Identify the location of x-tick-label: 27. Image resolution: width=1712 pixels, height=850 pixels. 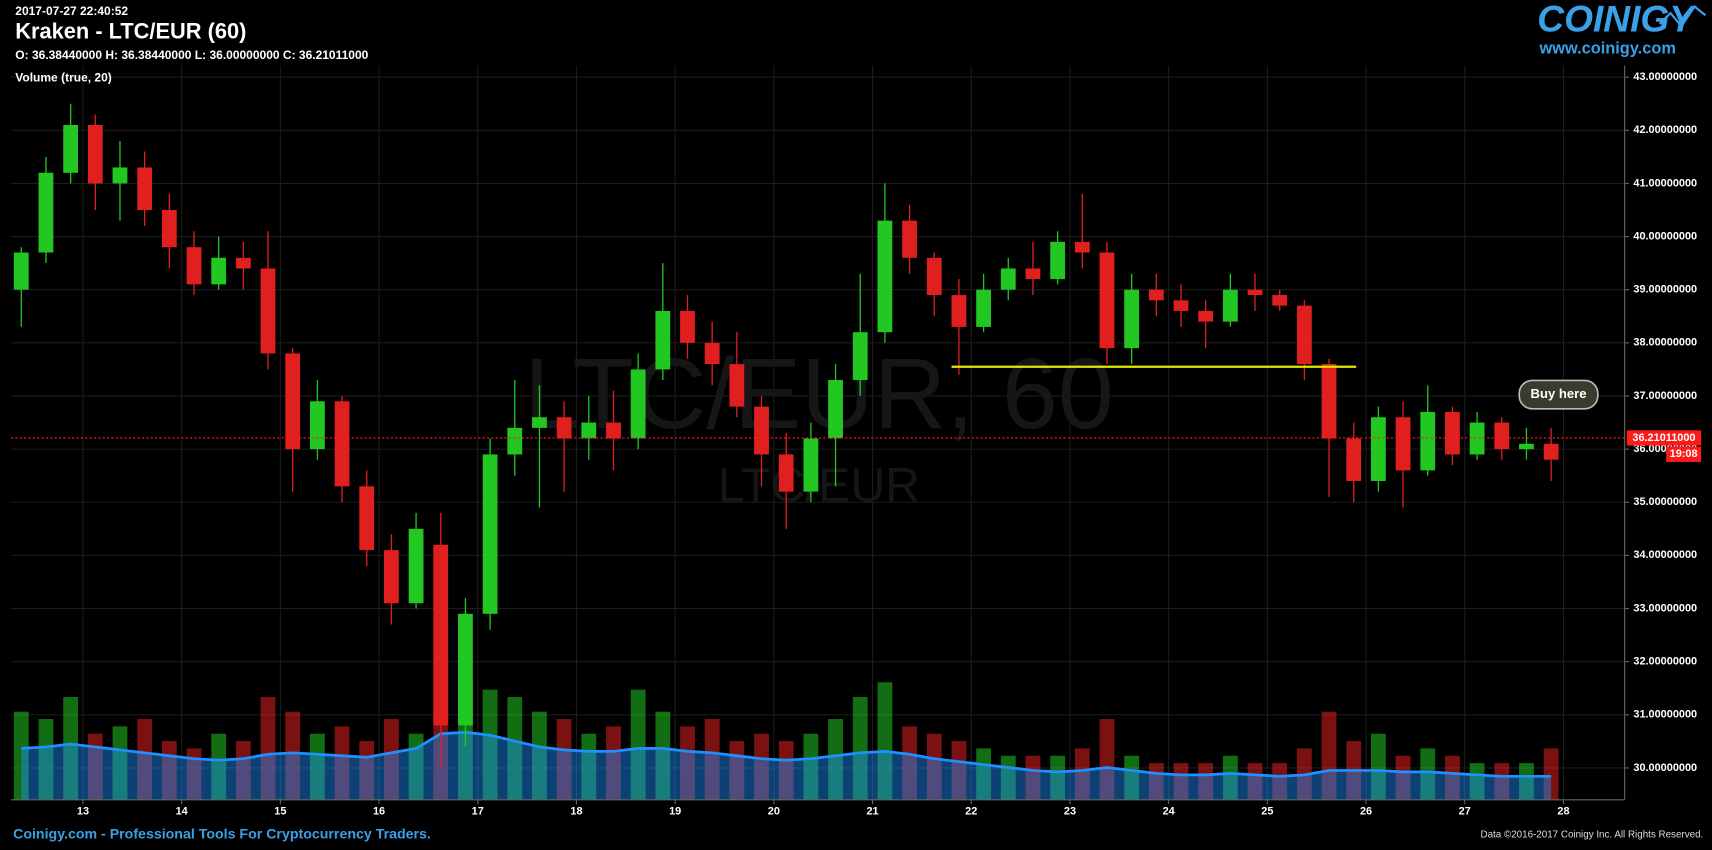
(1465, 812).